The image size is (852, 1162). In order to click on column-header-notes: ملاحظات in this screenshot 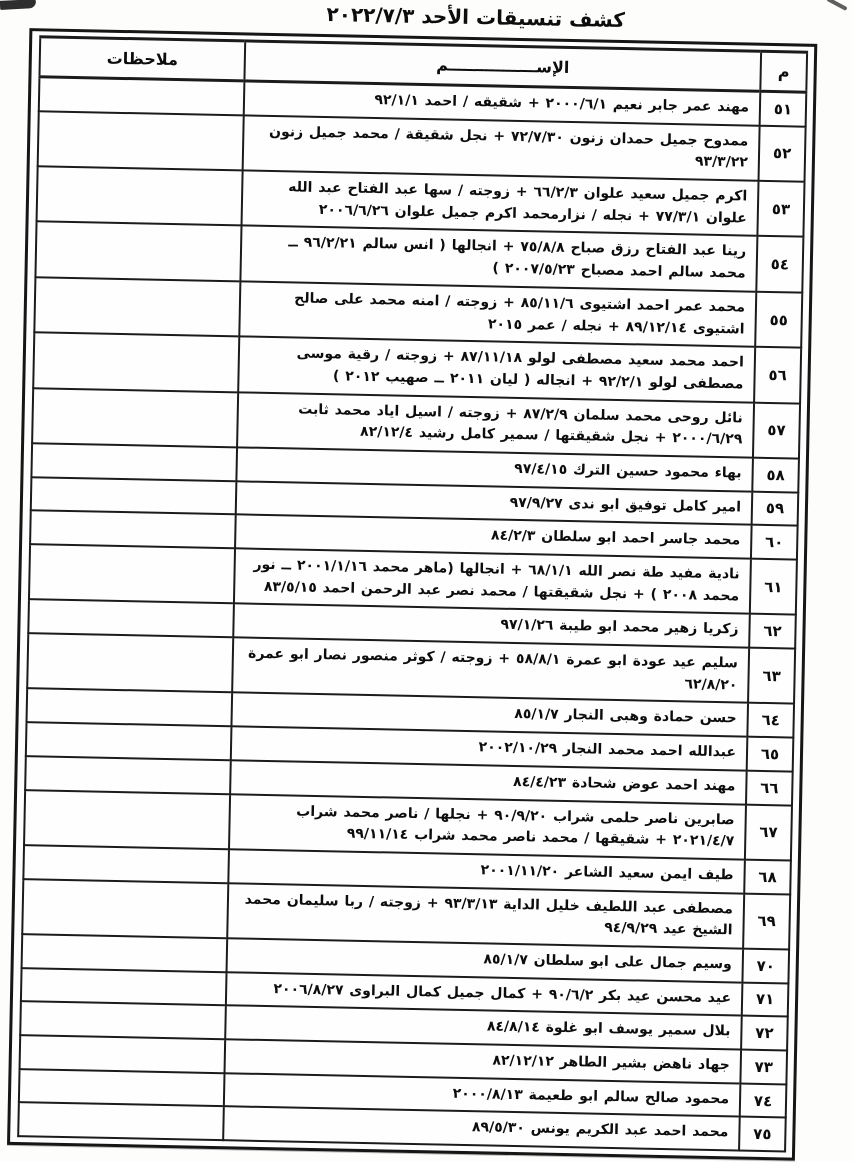, I will do `click(142, 58)`.